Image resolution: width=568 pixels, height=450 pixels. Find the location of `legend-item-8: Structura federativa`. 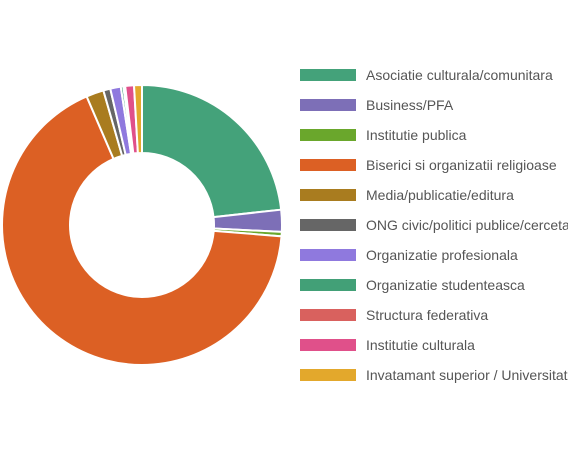

legend-item-8: Structura federativa is located at coordinates (434, 315).